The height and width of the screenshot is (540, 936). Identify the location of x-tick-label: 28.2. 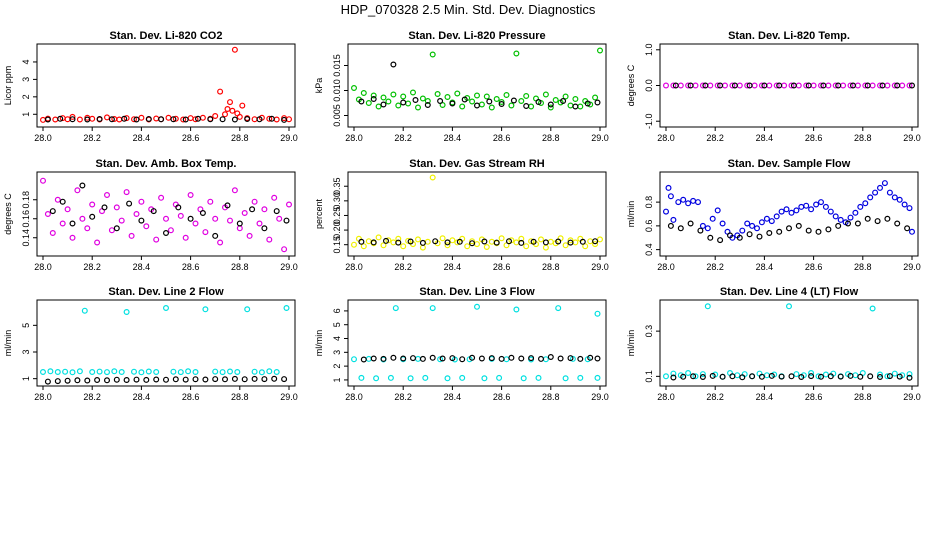
(403, 138).